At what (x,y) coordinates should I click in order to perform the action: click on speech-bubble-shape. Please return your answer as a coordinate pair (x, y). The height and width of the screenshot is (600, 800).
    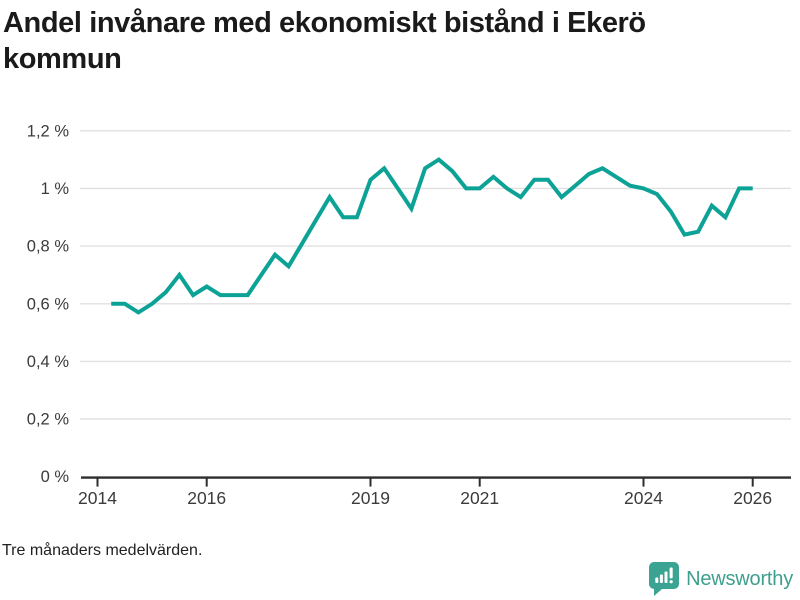
    Looking at the image, I should click on (664, 579).